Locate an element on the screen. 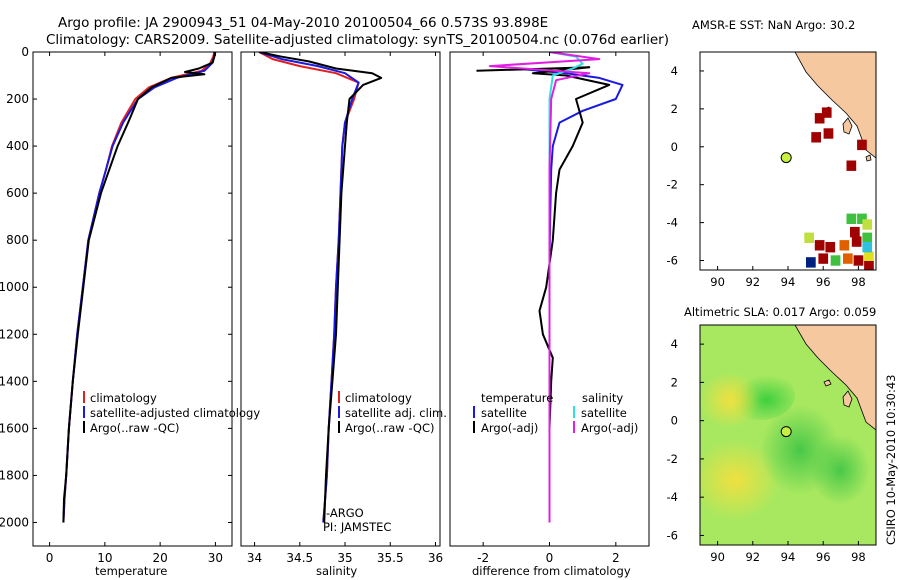  salinity-series-group is located at coordinates (320, 287).